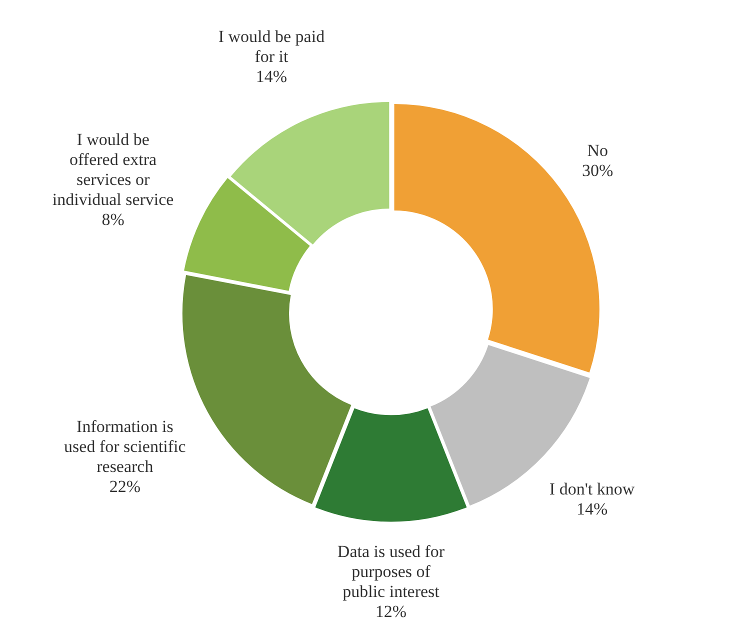 The height and width of the screenshot is (638, 742). Describe the element at coordinates (597, 150) in the screenshot. I see `slice-label: No` at that location.